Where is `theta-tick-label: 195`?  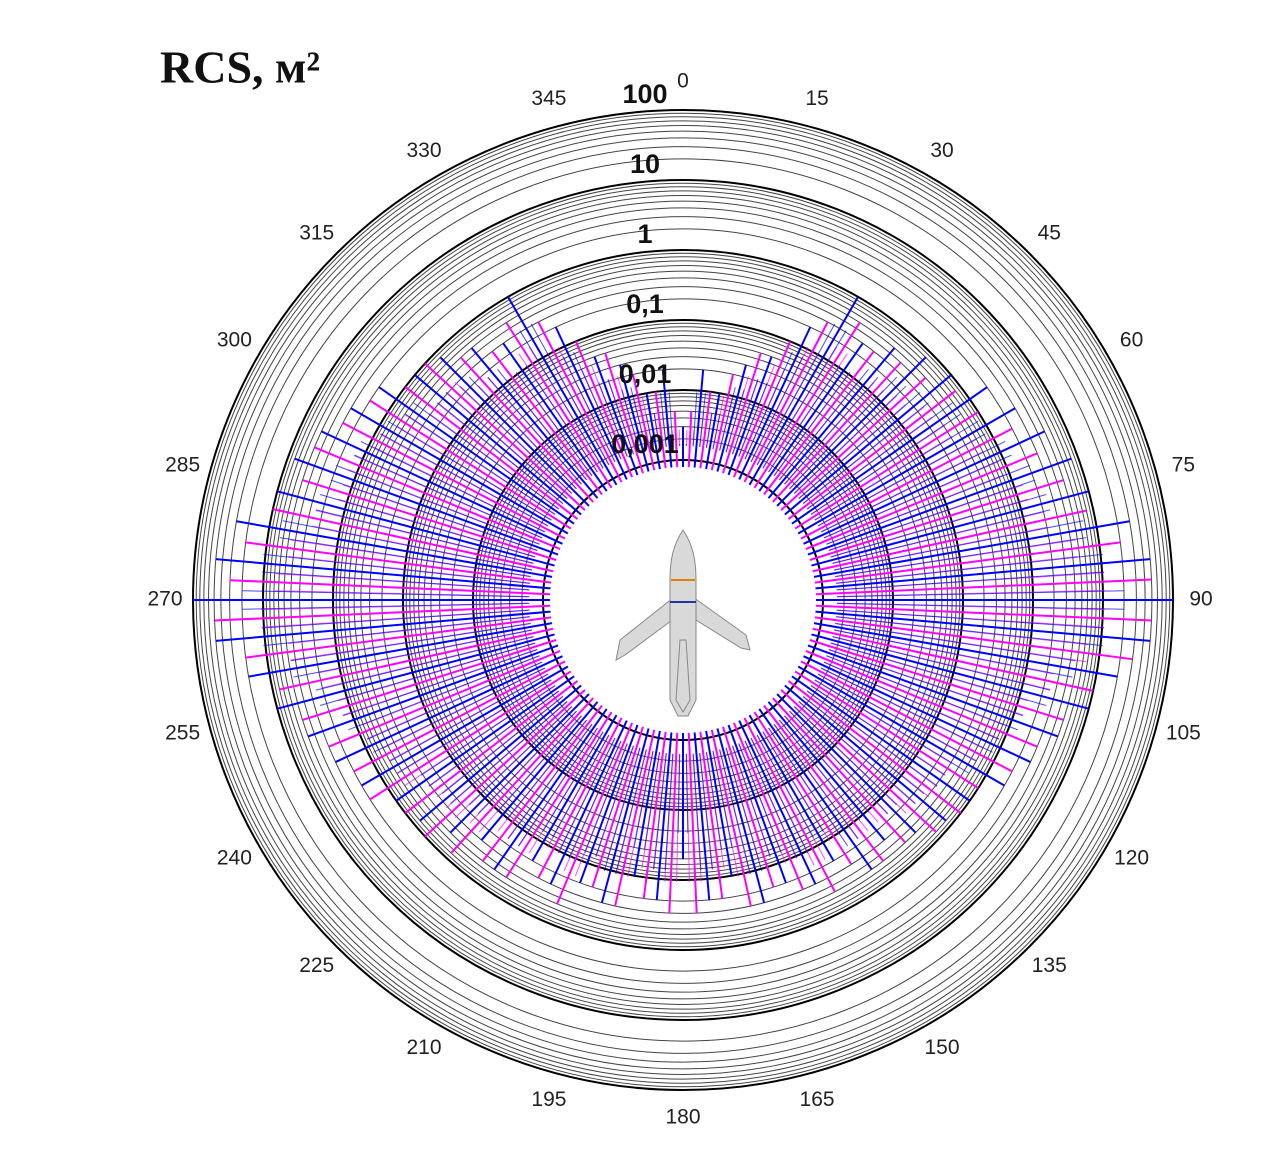
theta-tick-label: 195 is located at coordinates (548, 1099).